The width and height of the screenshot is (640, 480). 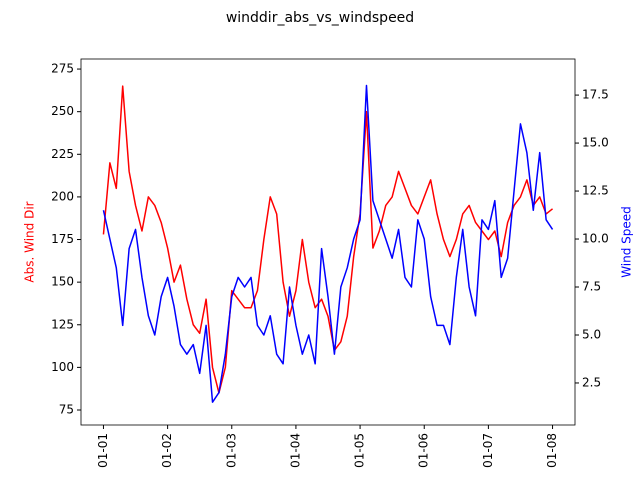 What do you see at coordinates (595, 191) in the screenshot?
I see `y2-tick-label: 12.5` at bounding box center [595, 191].